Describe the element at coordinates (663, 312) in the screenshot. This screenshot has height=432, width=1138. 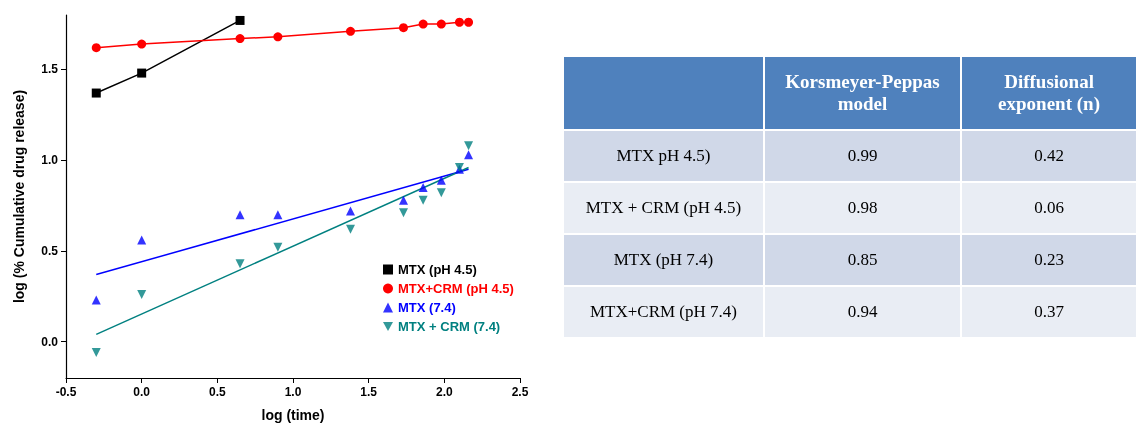
I see `category-label: MTX+CRM (pH 7.4)` at that location.